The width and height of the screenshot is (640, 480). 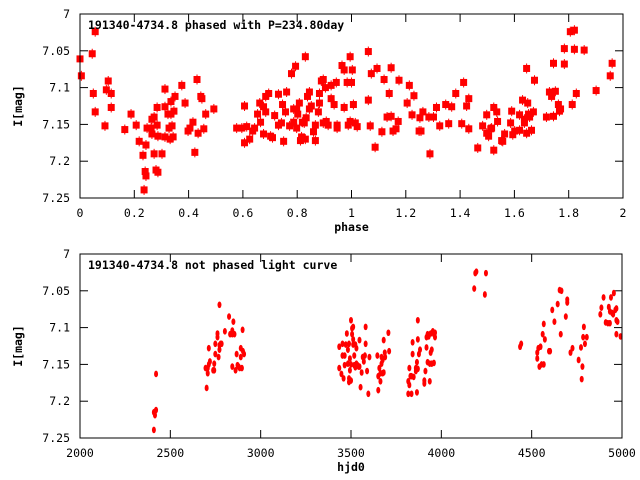 What do you see at coordinates (622, 453) in the screenshot?
I see `x-tick-label: 5000` at bounding box center [622, 453].